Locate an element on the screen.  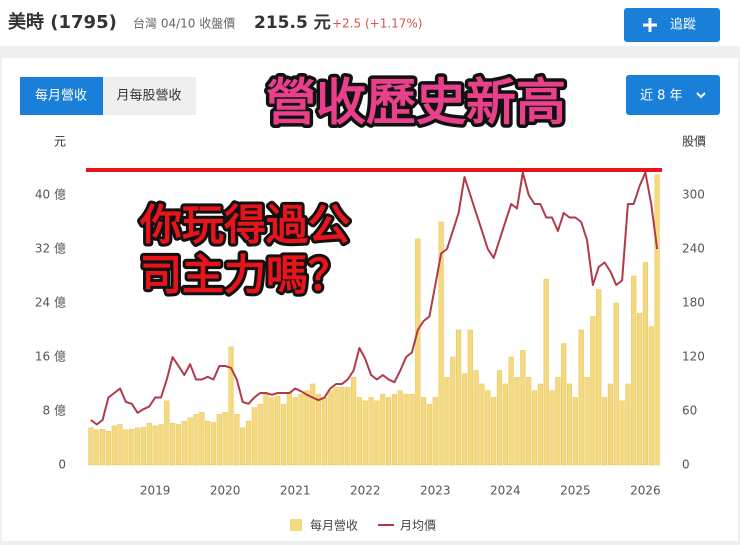
x-tick-label: 2019 is located at coordinates (155, 491).